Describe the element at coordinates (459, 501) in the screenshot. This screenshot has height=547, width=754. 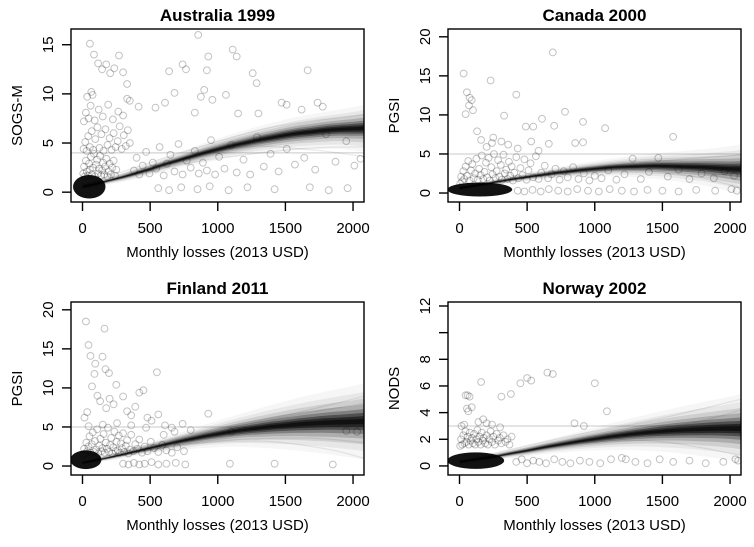
I see `x-tick-label: 0` at that location.